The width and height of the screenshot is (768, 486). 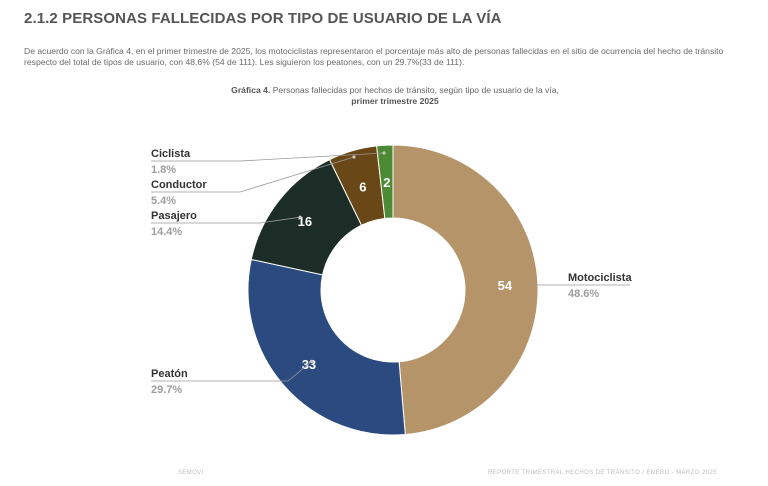 I want to click on chart-title-line2: primer trimestre 2025, so click(x=395, y=101).